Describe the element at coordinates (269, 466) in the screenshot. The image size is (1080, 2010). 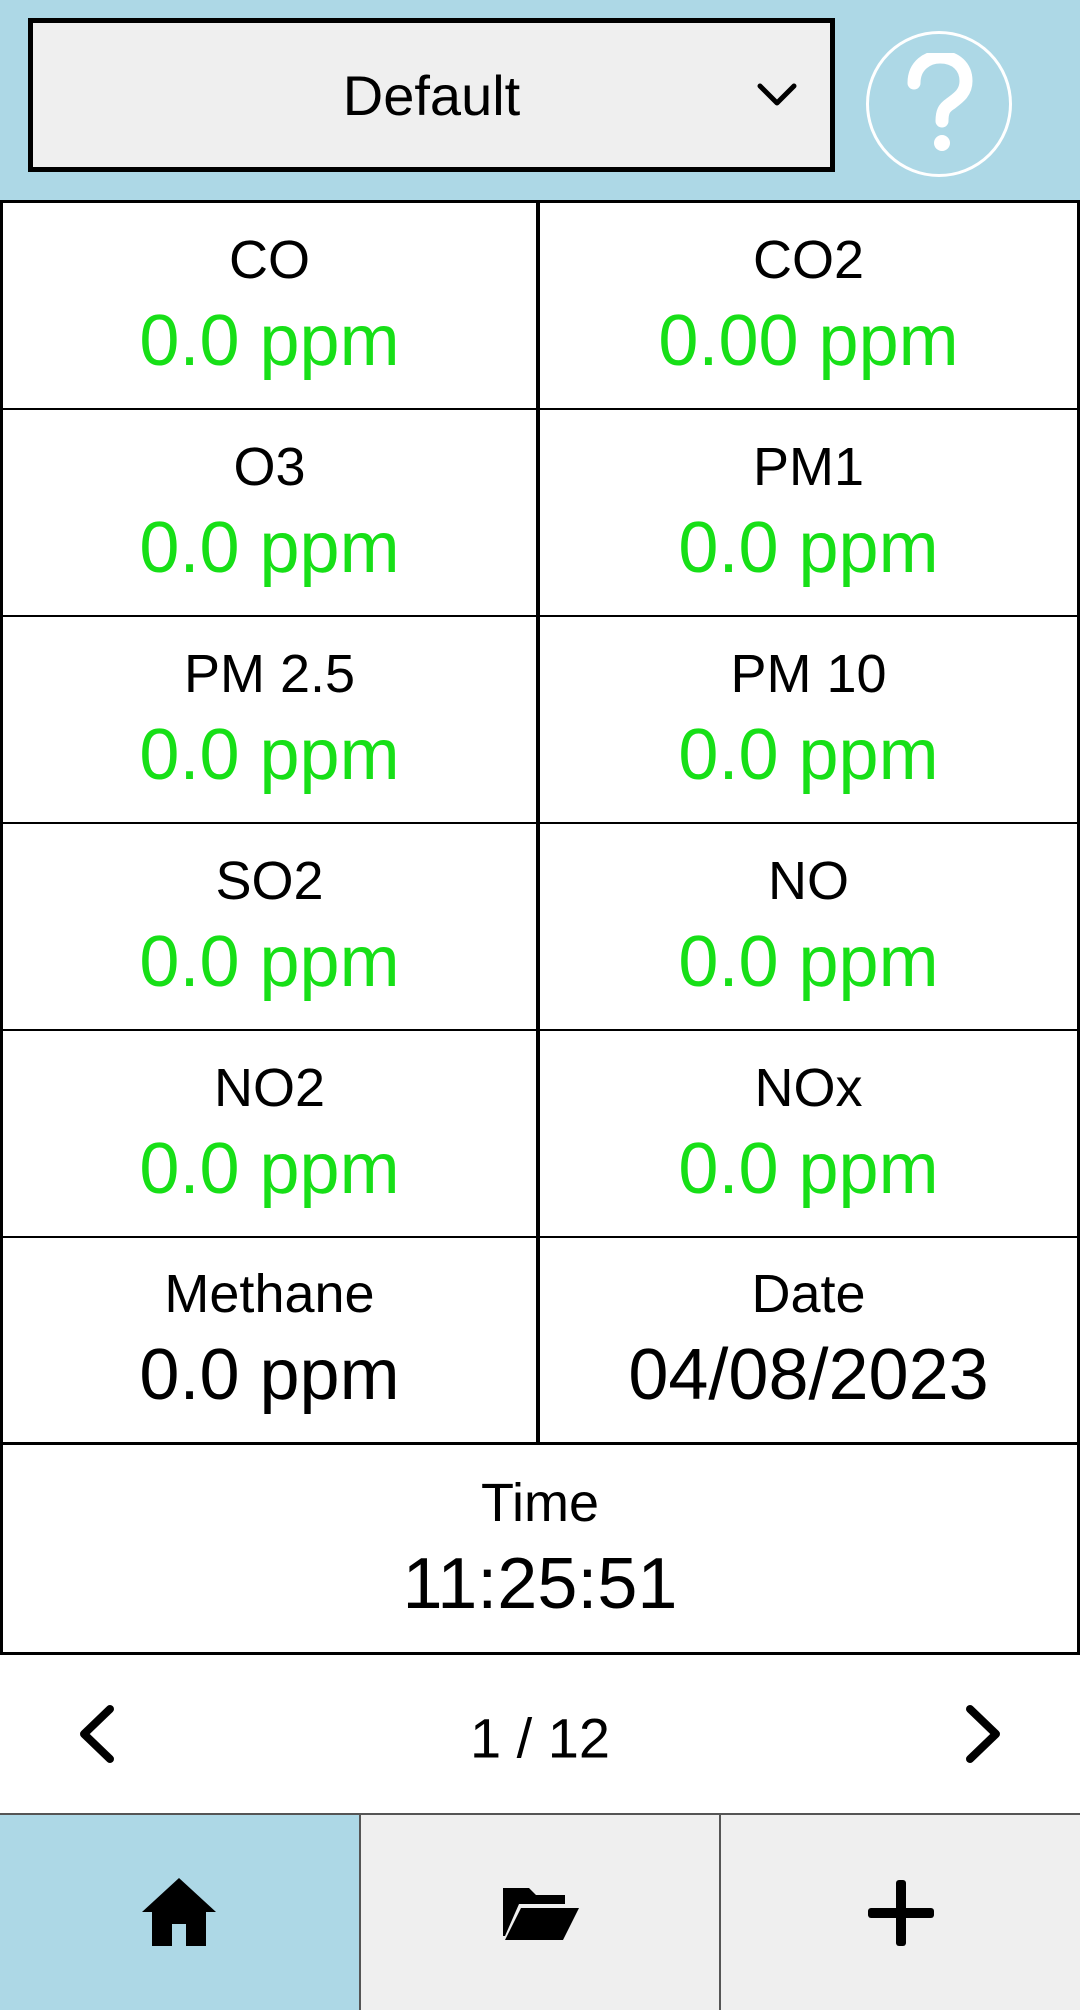
I see `reading-label: O3` at that location.